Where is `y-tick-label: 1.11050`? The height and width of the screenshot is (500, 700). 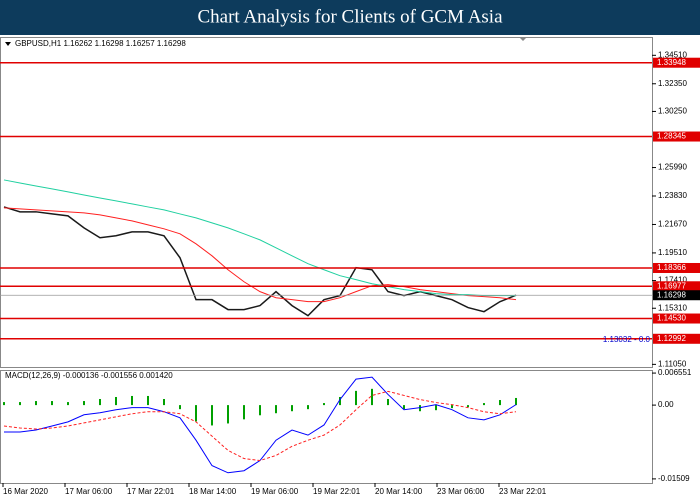 y-tick-label: 1.11050 is located at coordinates (672, 363).